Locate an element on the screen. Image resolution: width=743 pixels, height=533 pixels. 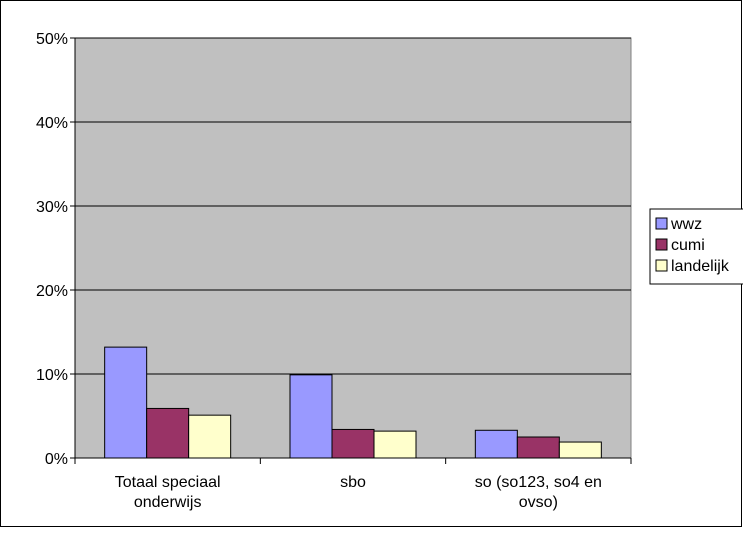
legend-label-cumi: cumi is located at coordinates (688, 245).